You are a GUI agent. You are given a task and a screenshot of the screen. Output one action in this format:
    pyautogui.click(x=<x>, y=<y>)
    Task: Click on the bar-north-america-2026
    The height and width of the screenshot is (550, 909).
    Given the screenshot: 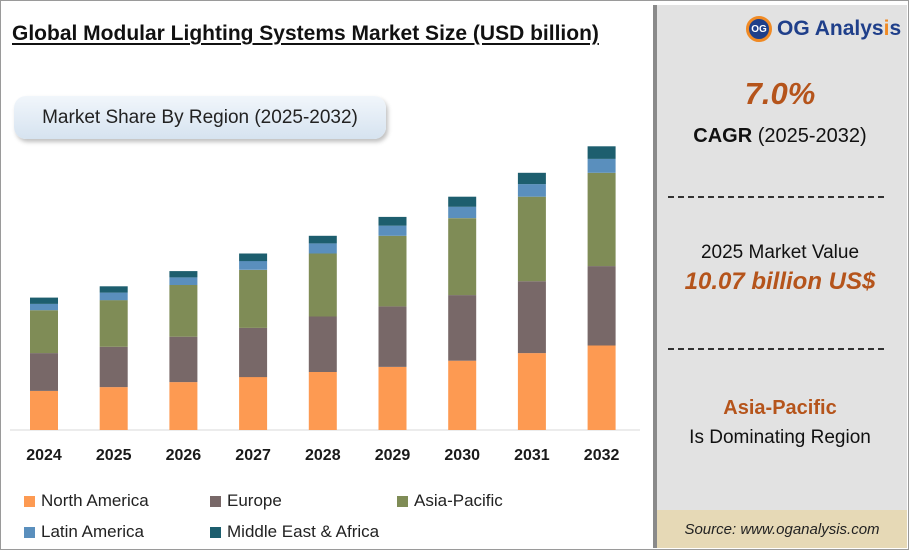 What is the action you would take?
    pyautogui.click(x=183, y=406)
    